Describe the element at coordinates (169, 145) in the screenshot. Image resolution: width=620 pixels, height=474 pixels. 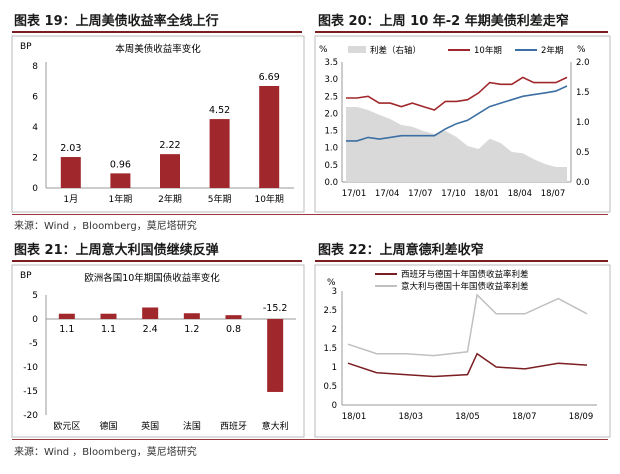
I see `chart-19-value-label: 2.22` at that location.